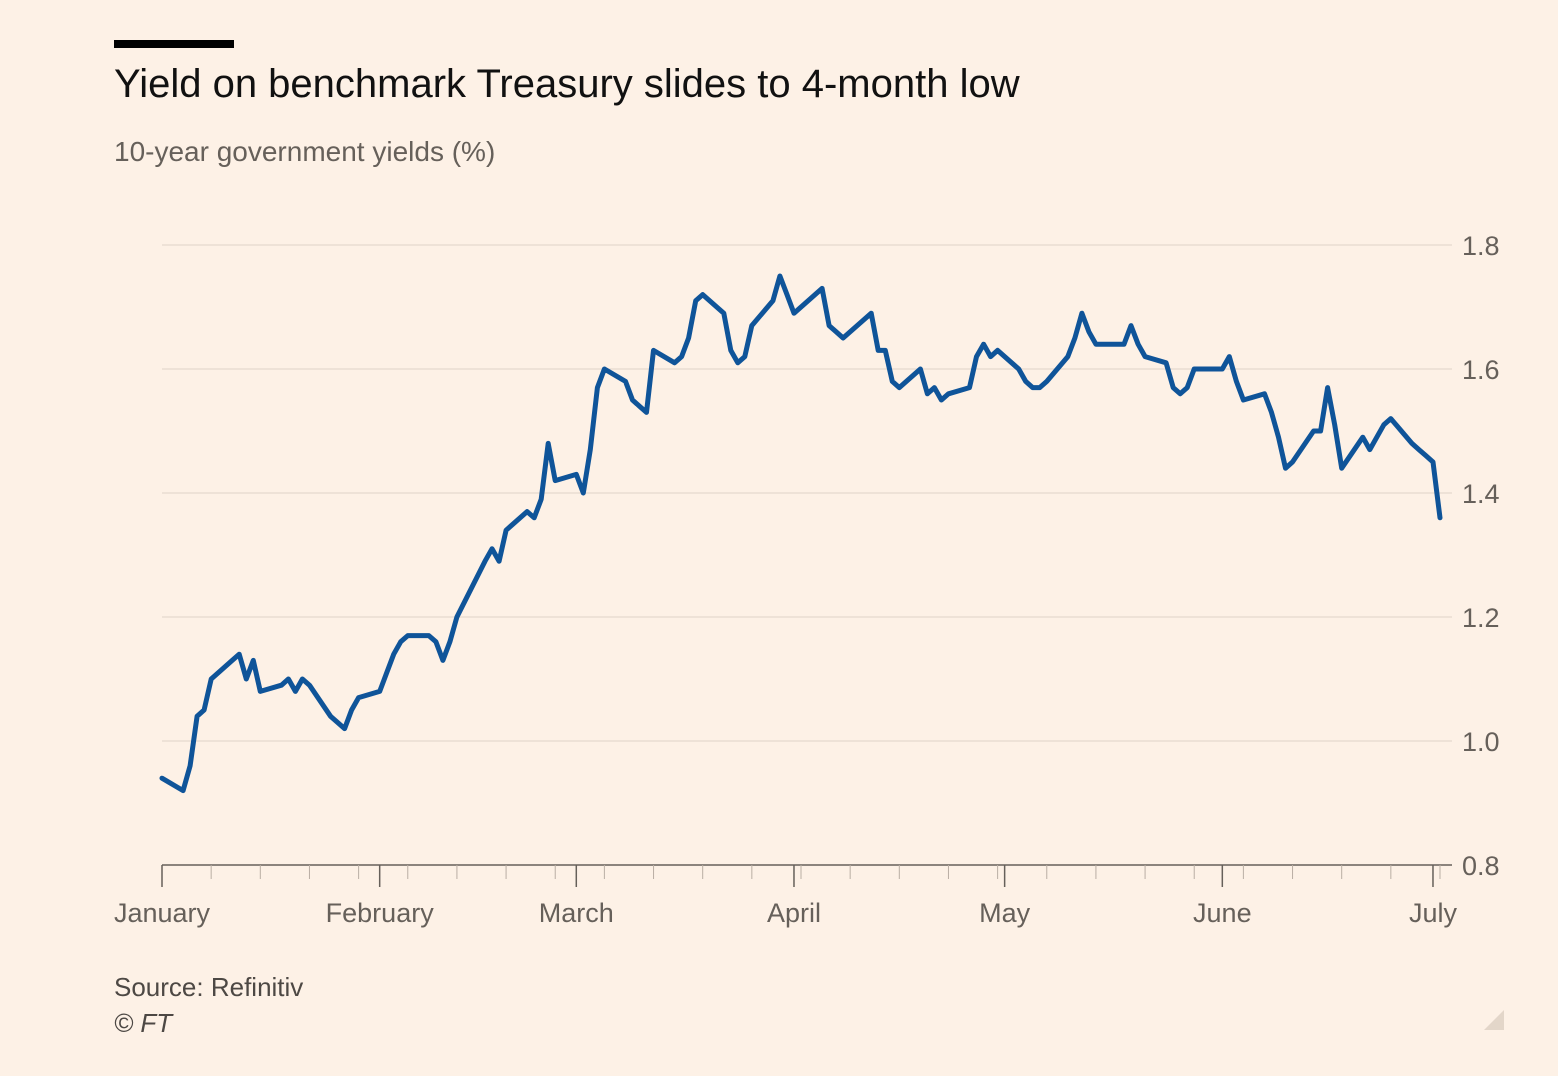 The width and height of the screenshot is (1558, 1076). I want to click on x-tick-label: June, so click(1222, 913).